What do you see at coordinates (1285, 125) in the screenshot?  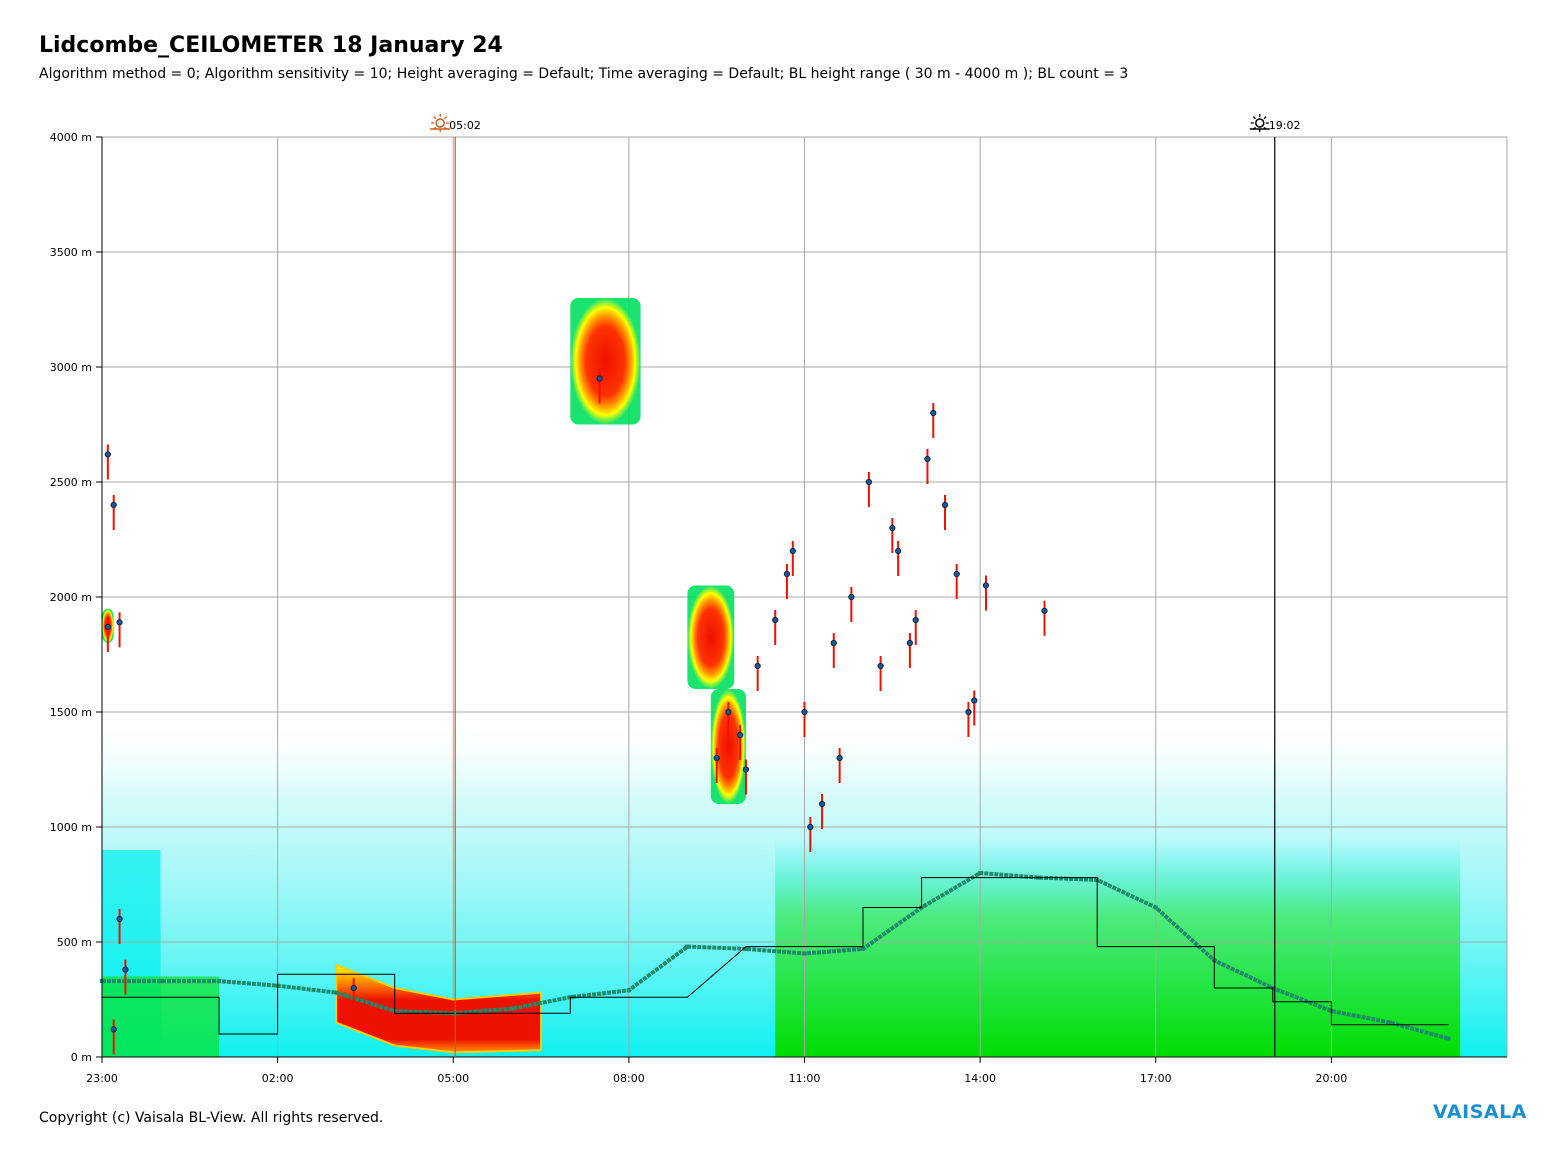 I see `event-label: 19:02` at bounding box center [1285, 125].